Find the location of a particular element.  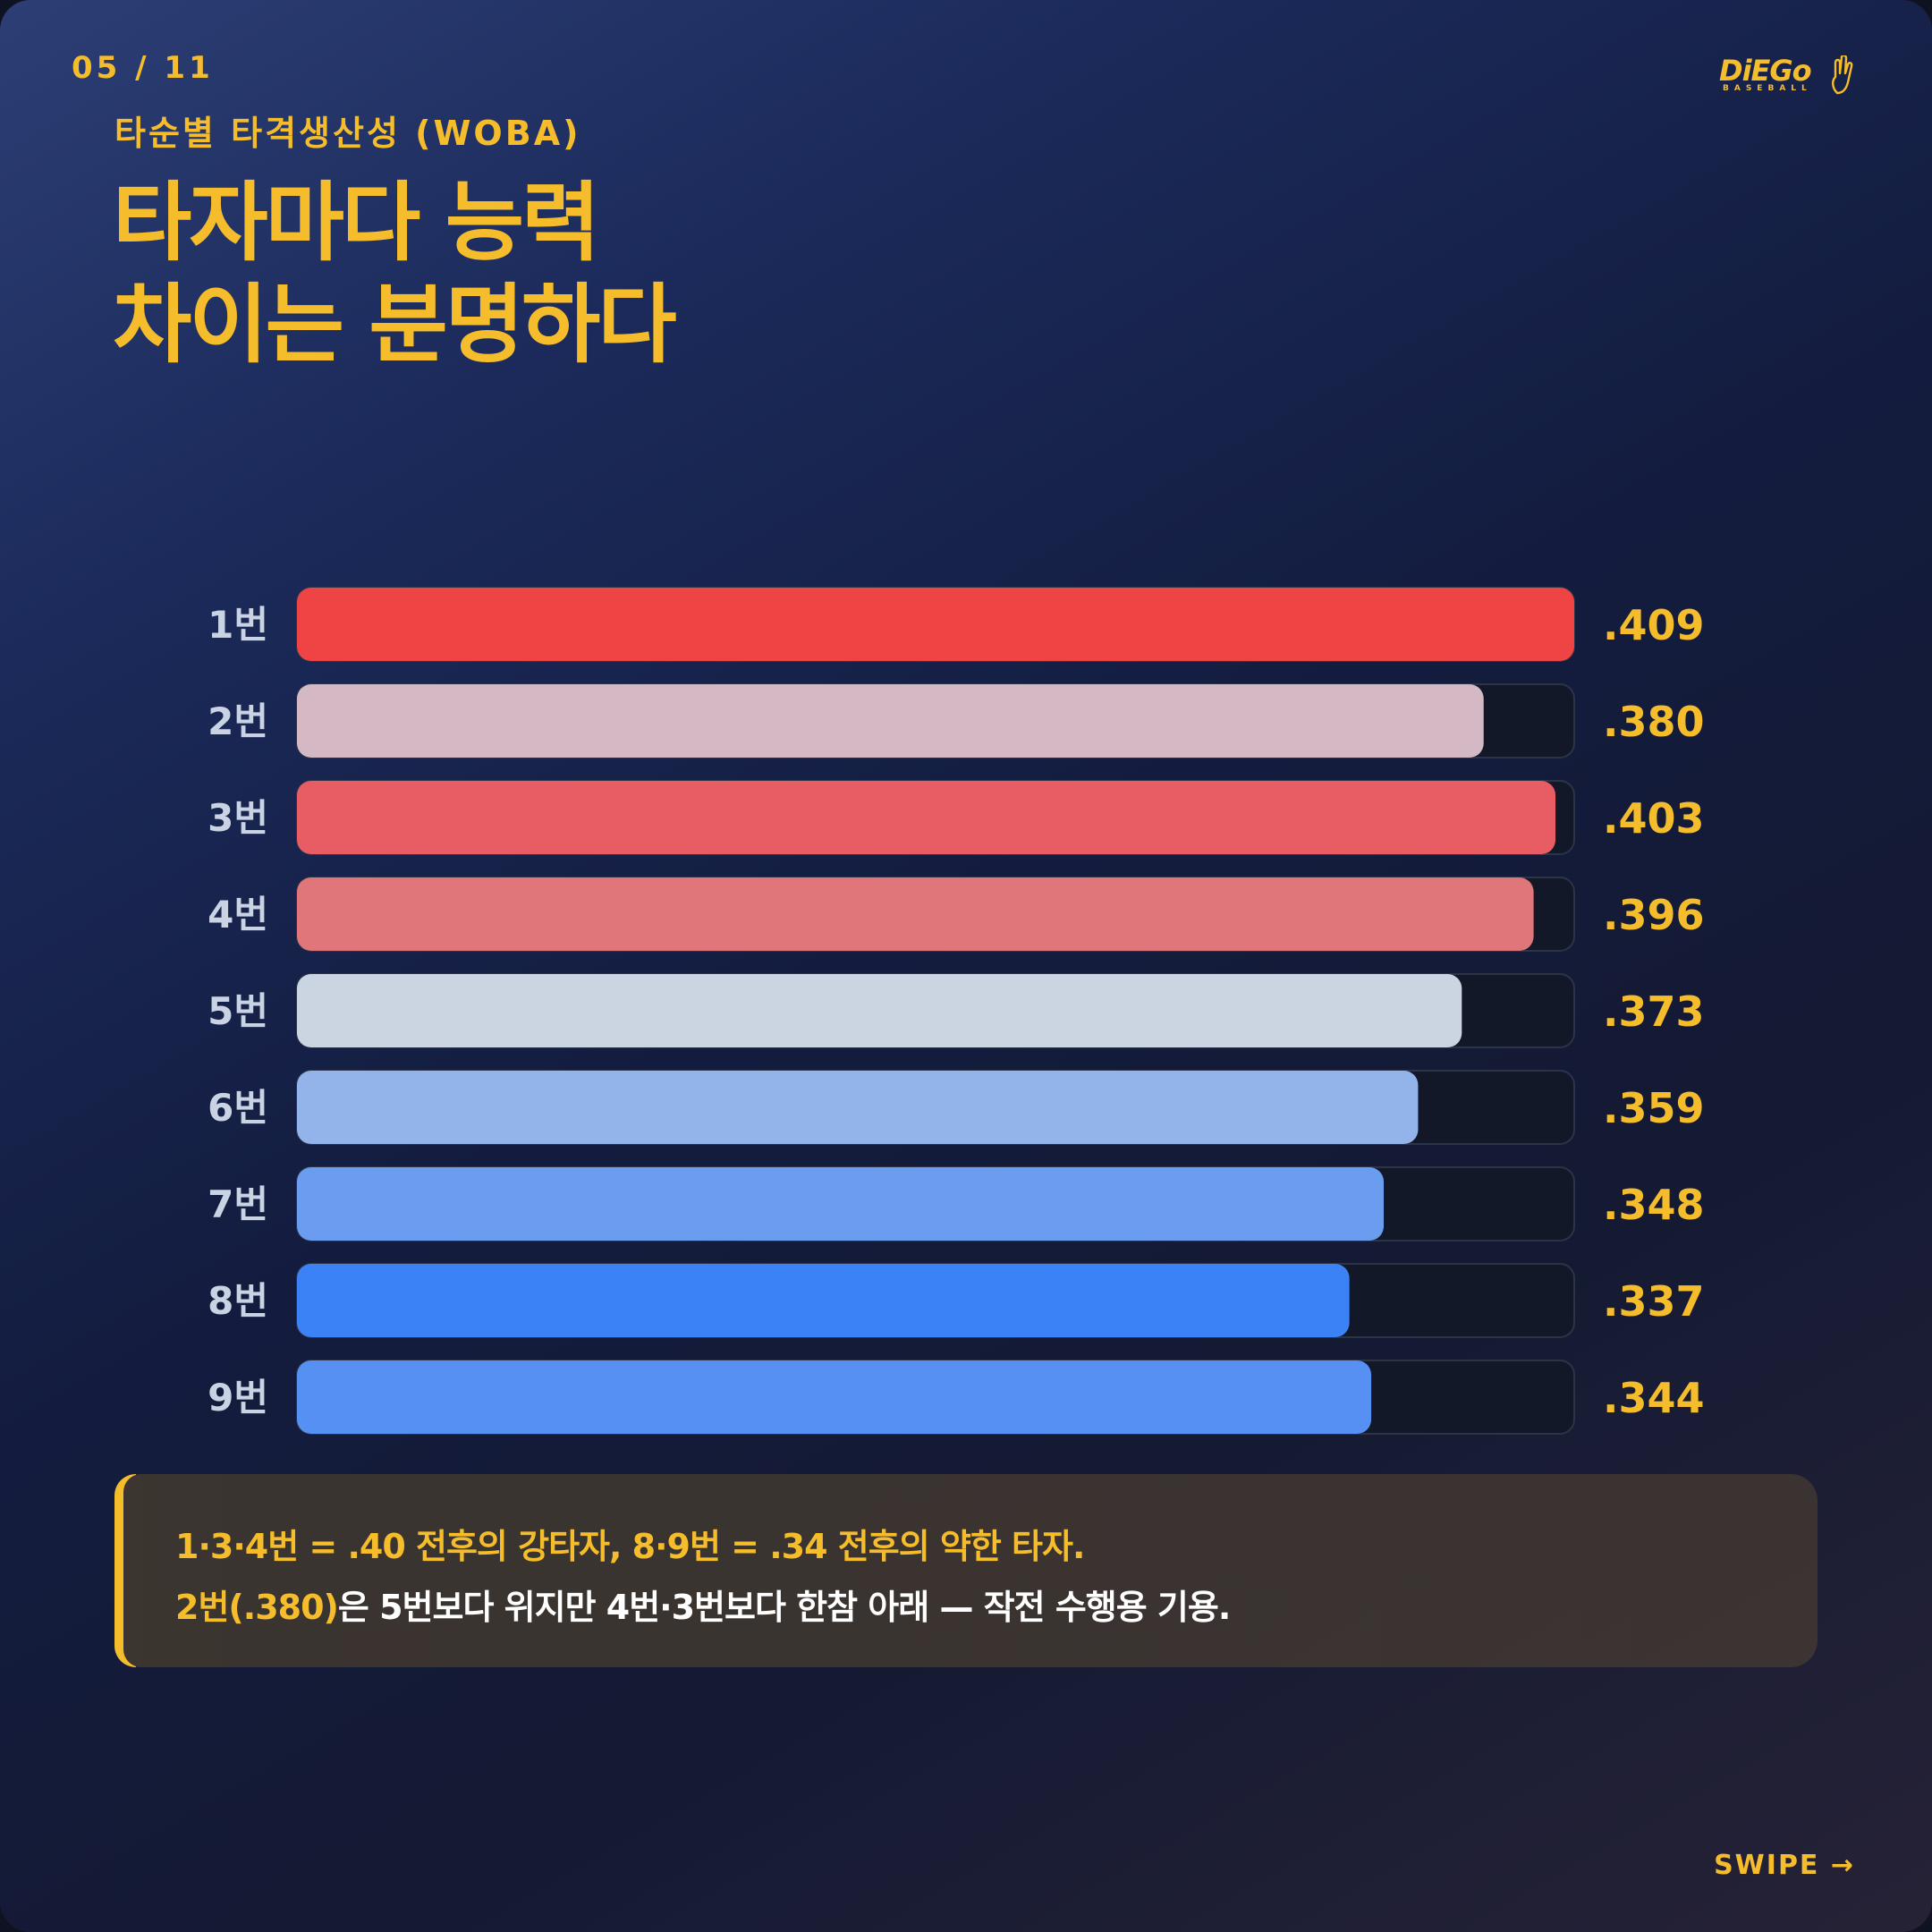

value-label: .403 is located at coordinates (1654, 818).